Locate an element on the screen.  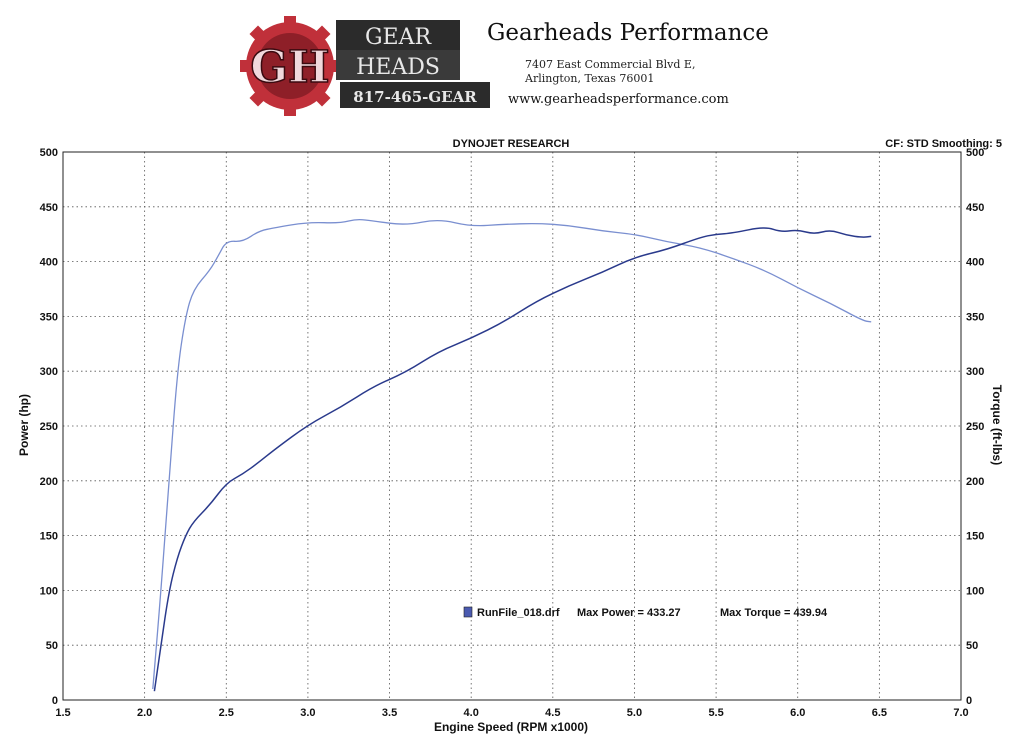
company-name: Gearheads Performance is located at coordinates (628, 33).